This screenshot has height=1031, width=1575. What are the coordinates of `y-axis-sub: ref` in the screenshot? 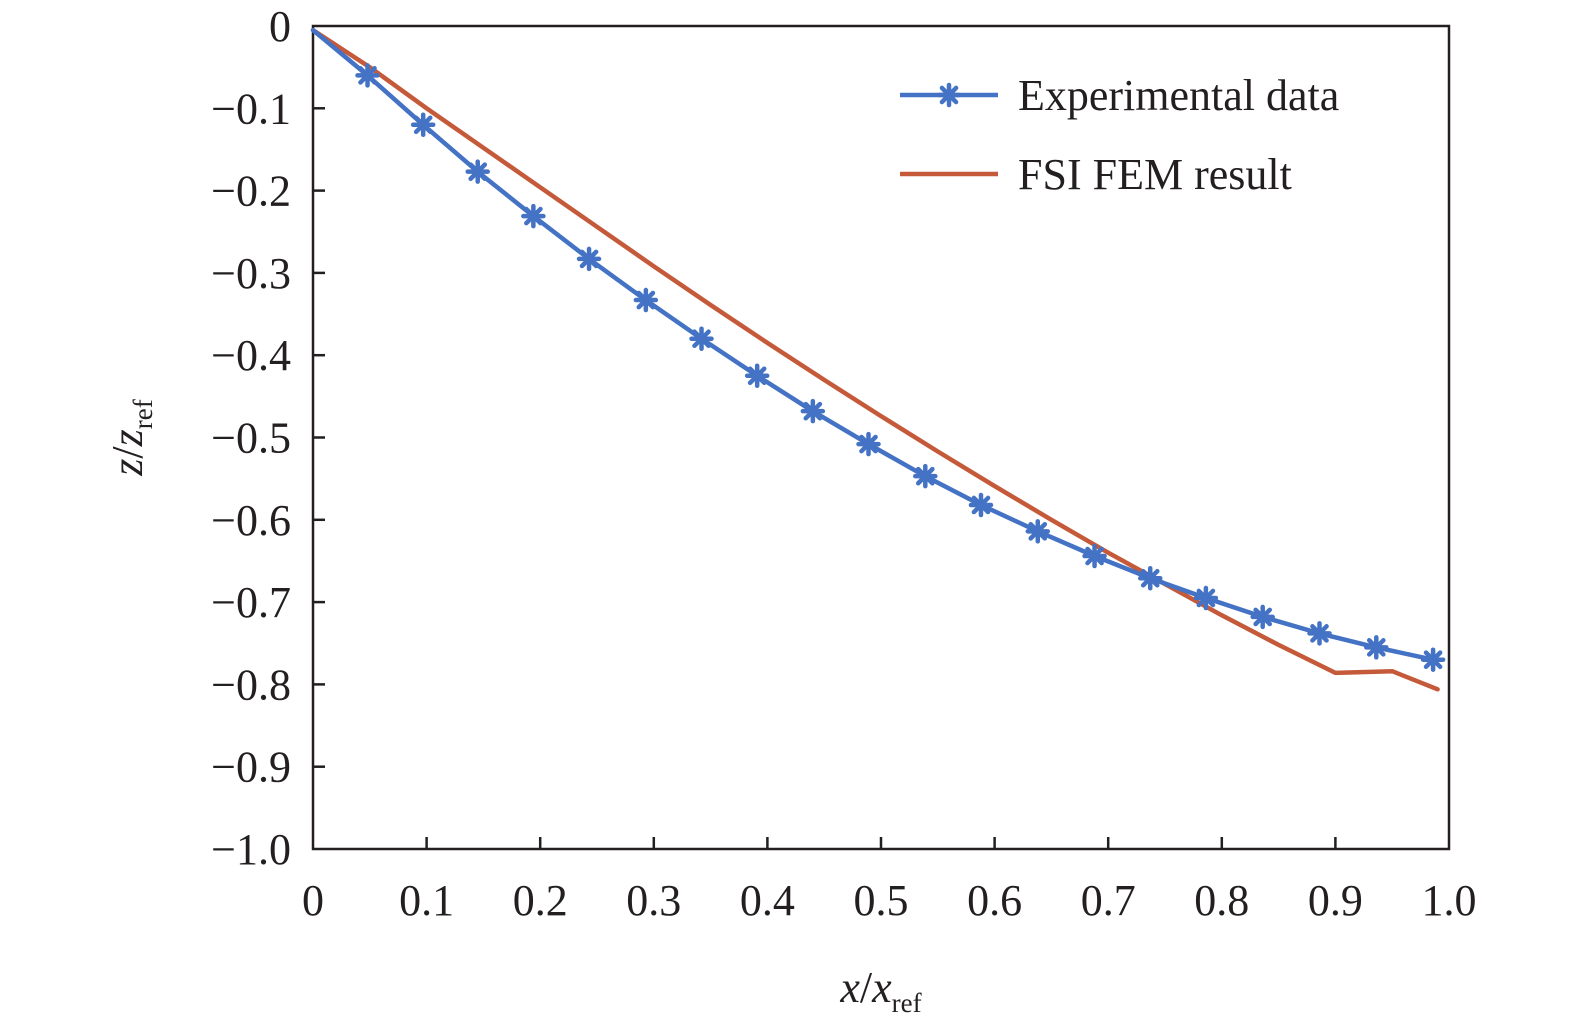 It's located at (143, 414).